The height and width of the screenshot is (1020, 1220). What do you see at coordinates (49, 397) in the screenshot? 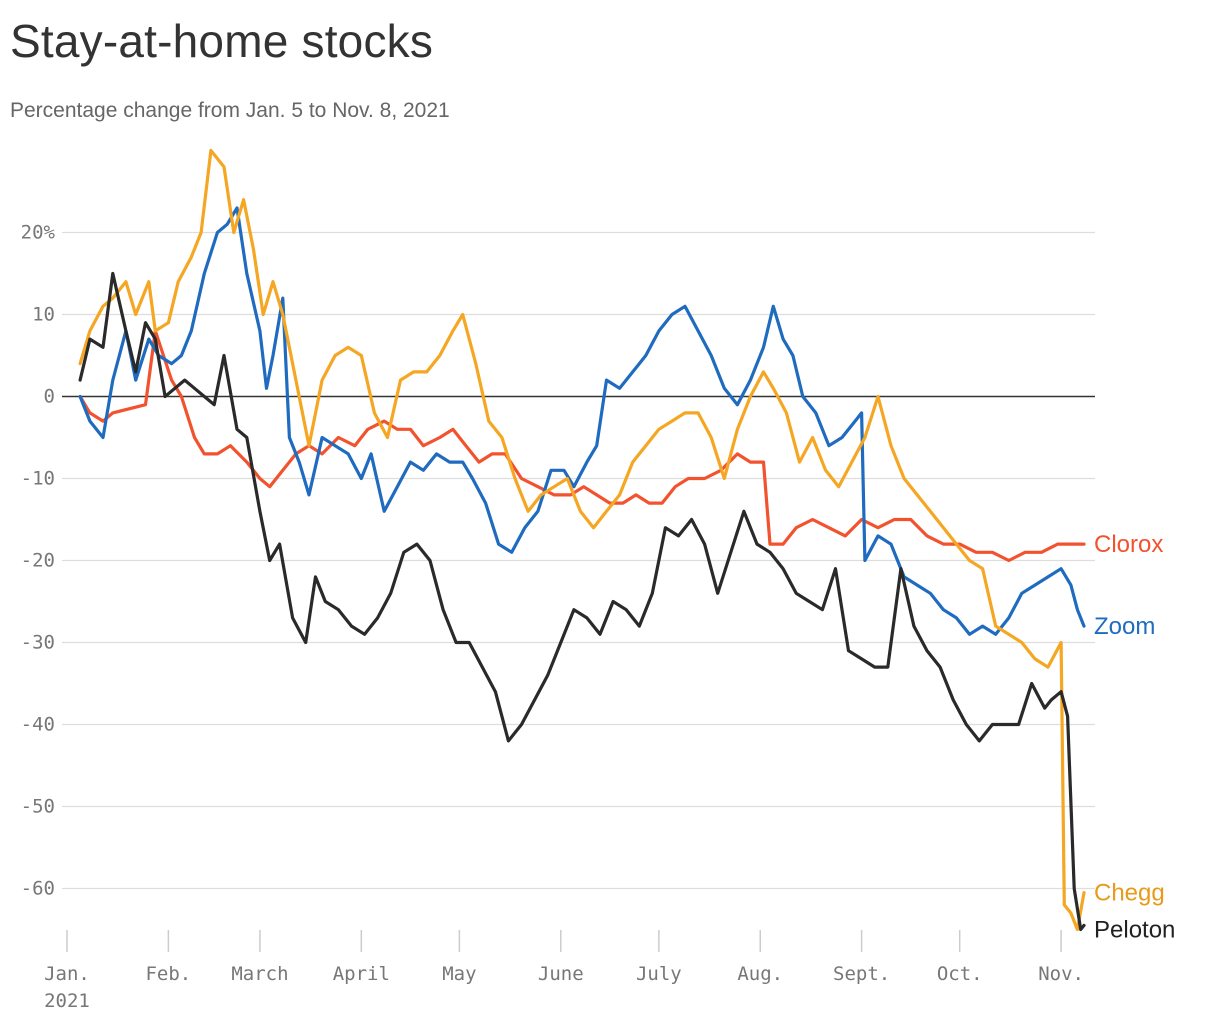
I see `y-tick-label: 0` at bounding box center [49, 397].